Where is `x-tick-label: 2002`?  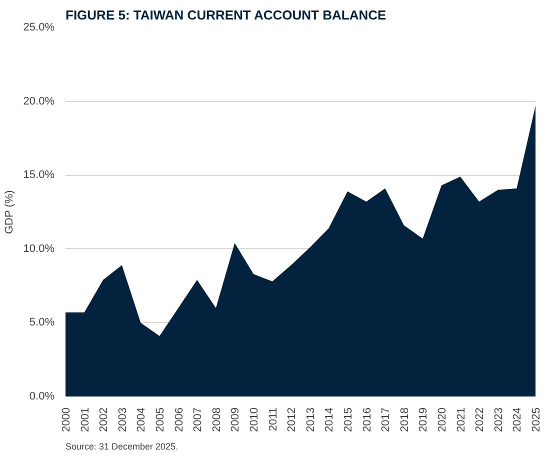
x-tick-label: 2002 is located at coordinates (104, 419).